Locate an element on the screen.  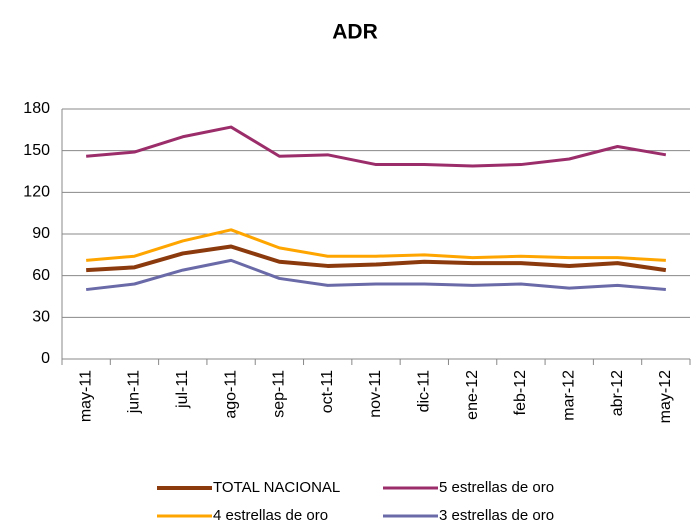
y-tick-label: 180 is located at coordinates (36, 108).